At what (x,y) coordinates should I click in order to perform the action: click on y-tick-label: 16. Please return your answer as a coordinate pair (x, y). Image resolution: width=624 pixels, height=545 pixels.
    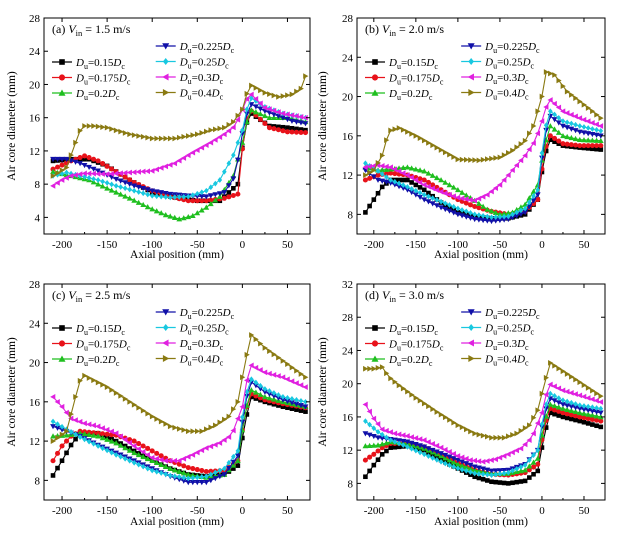
    Looking at the image, I should click on (35, 403).